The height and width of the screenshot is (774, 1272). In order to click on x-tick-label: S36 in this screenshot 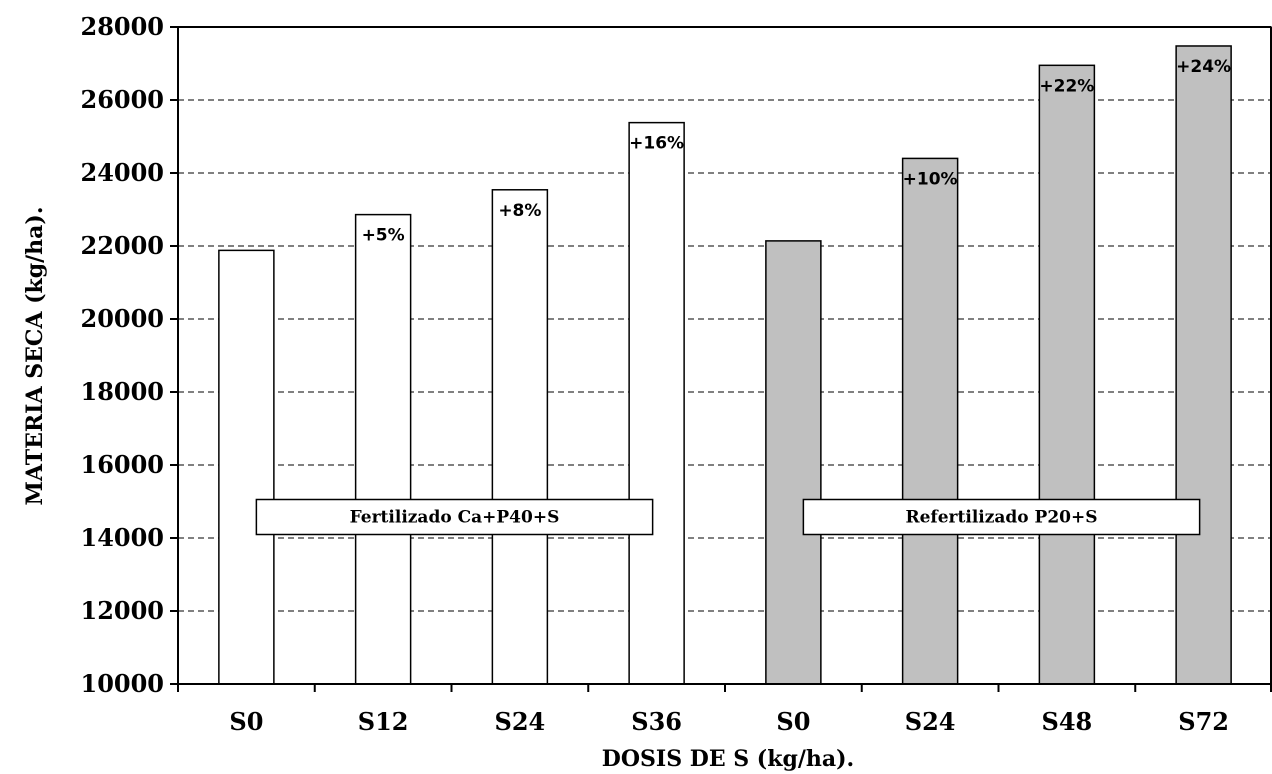, I will do `click(656, 721)`.